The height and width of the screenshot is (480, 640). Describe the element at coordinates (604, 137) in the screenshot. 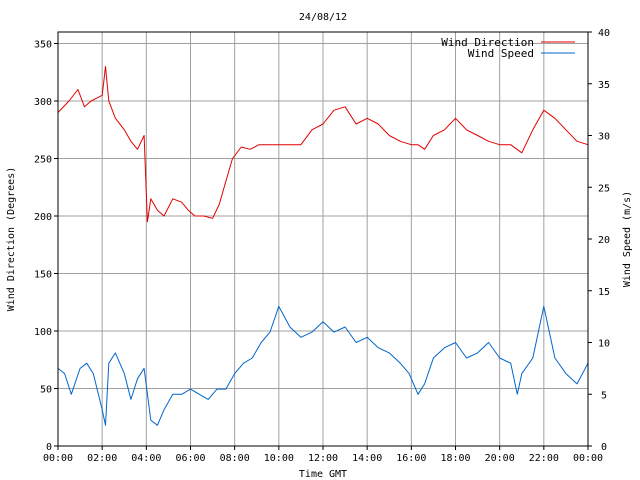

I see `y-right-tick-label: 30` at that location.